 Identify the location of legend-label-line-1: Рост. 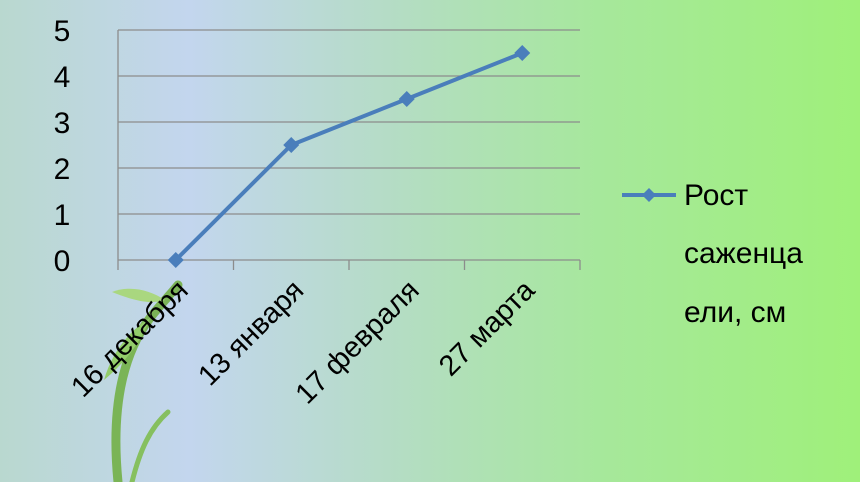
(716, 195).